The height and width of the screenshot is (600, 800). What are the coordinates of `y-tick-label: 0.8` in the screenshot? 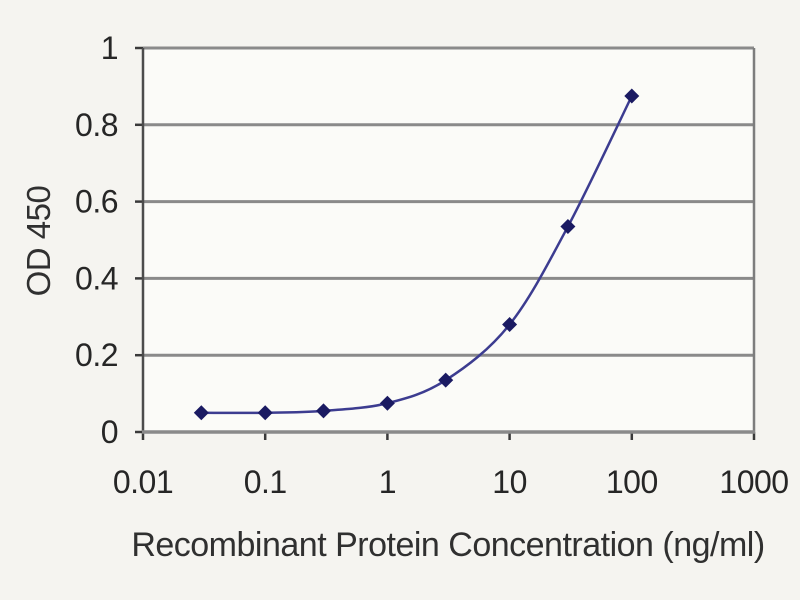 It's located at (96, 125).